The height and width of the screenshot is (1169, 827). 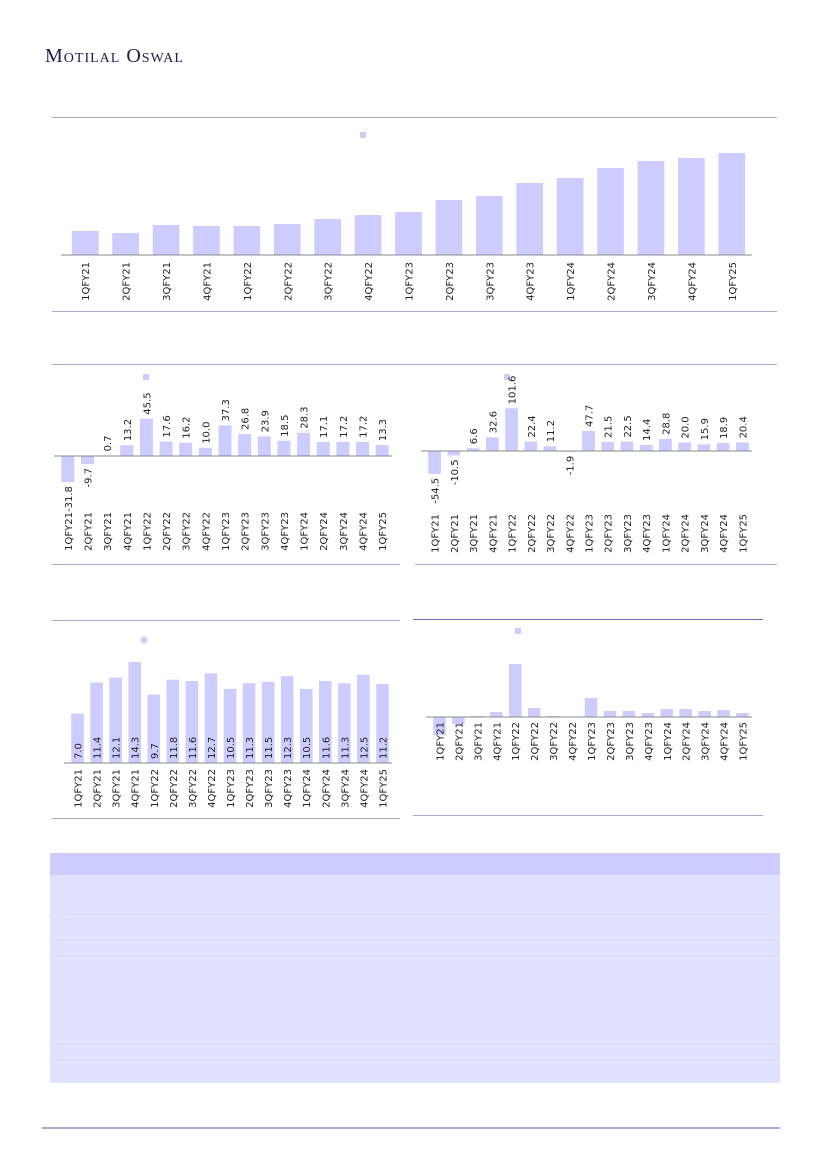 What do you see at coordinates (174, 788) in the screenshot?
I see `category-label: 2QFY22` at bounding box center [174, 788].